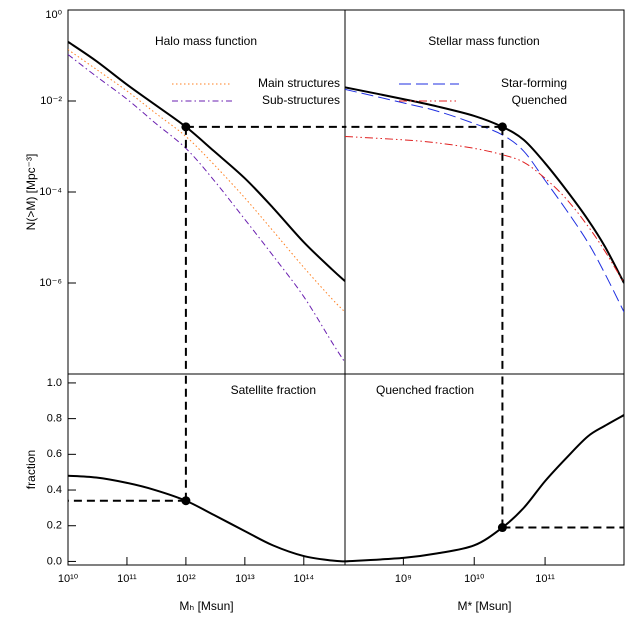 Image resolution: width=629 pixels, height=629 pixels. Describe the element at coordinates (54, 526) in the screenshot. I see `y-tick-label: 0.2` at that location.